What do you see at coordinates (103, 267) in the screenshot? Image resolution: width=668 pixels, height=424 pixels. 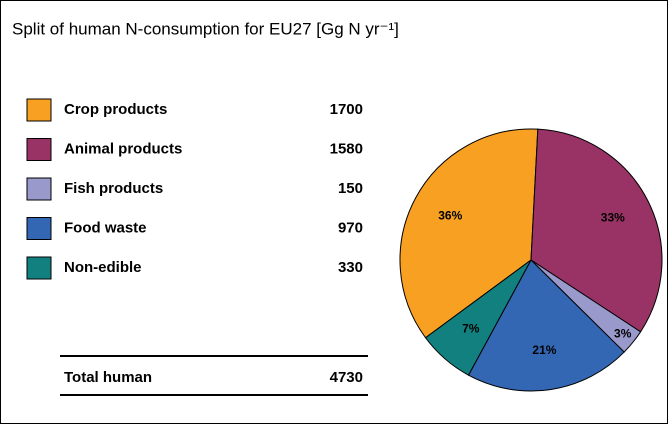 I see `legend-label: Non-edible` at bounding box center [103, 267].